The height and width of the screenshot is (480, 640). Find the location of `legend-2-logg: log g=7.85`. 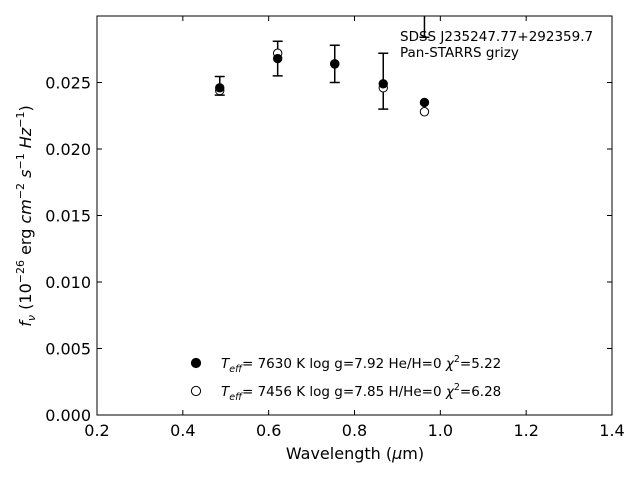

legend-2-logg: log g=7.85 is located at coordinates (346, 392).